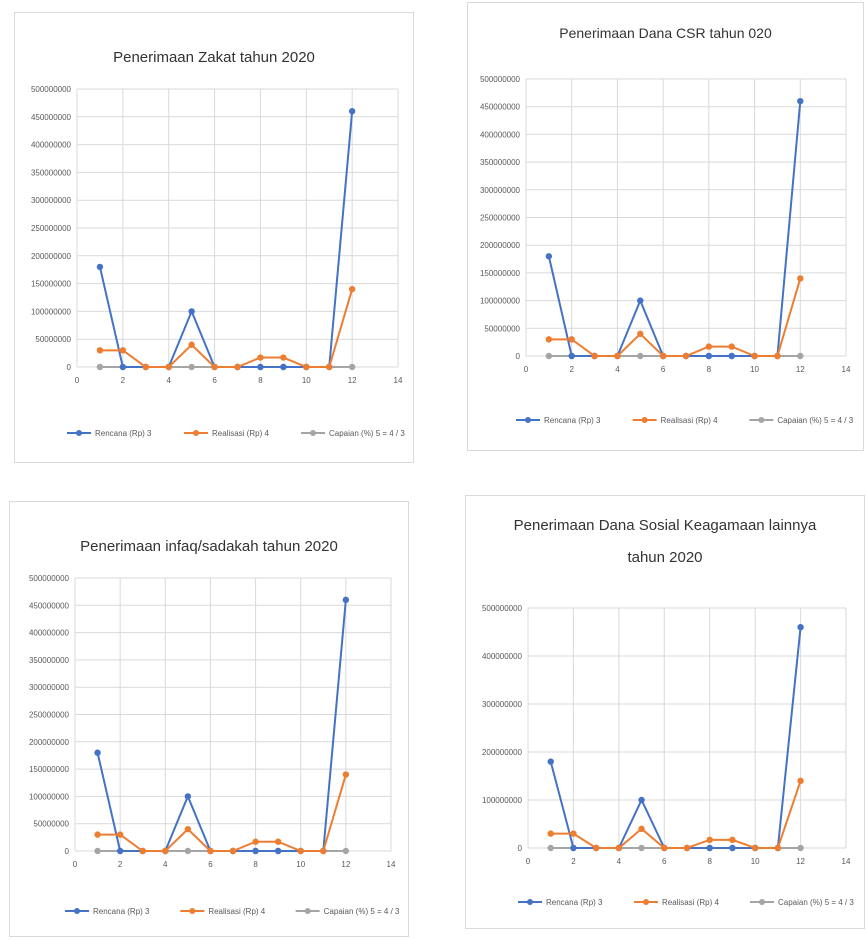  I want to click on x-tick-label: 0, so click(77, 380).